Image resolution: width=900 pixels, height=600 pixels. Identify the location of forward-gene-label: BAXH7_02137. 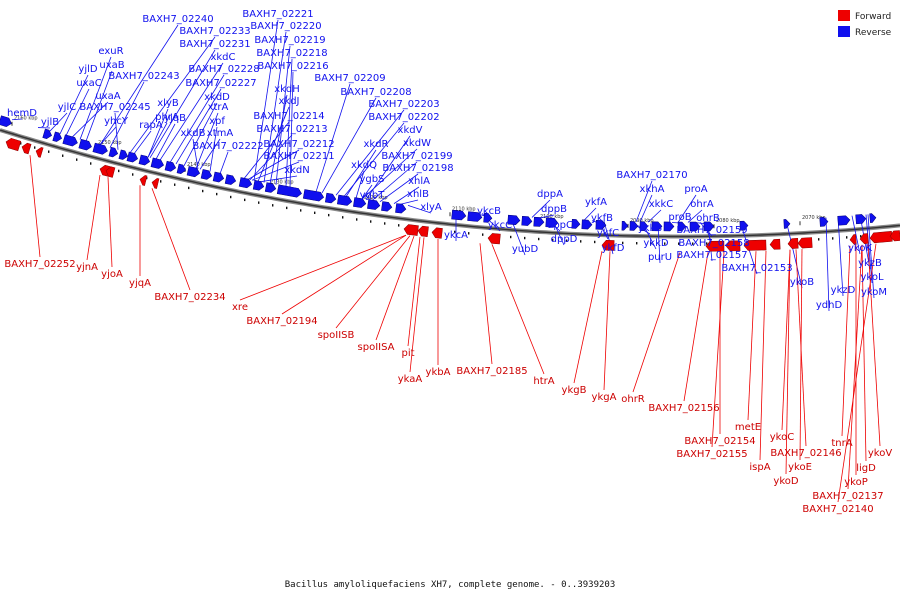
(847, 496).